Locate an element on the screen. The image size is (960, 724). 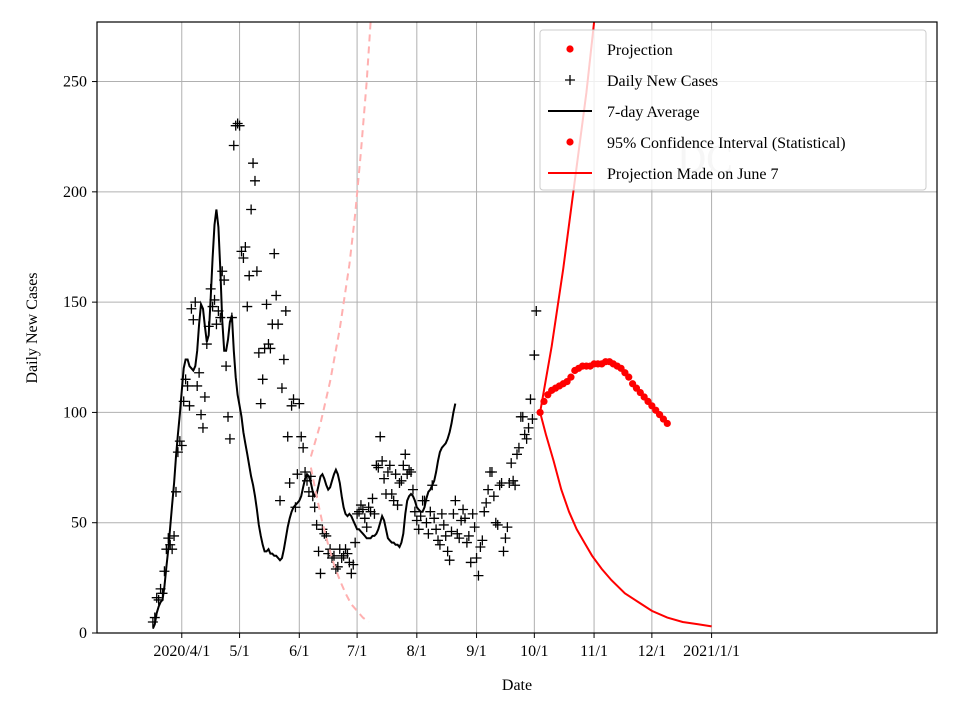
legend-box is located at coordinates (733, 110).